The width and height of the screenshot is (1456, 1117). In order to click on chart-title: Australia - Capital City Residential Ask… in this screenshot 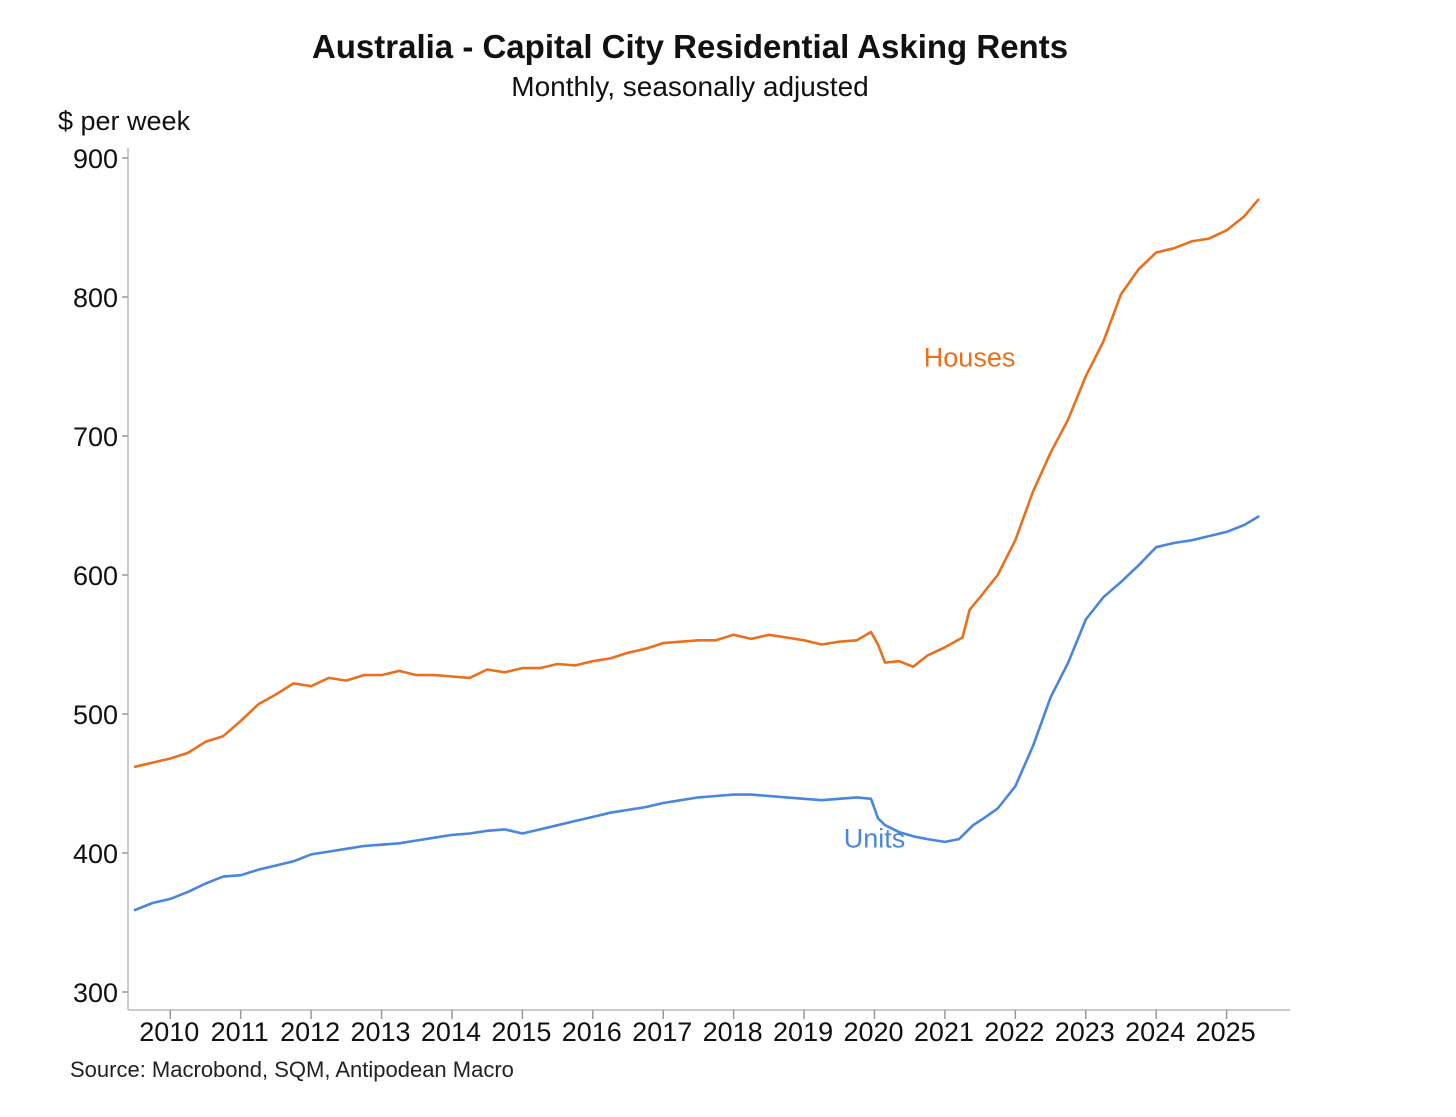, I will do `click(690, 46)`.